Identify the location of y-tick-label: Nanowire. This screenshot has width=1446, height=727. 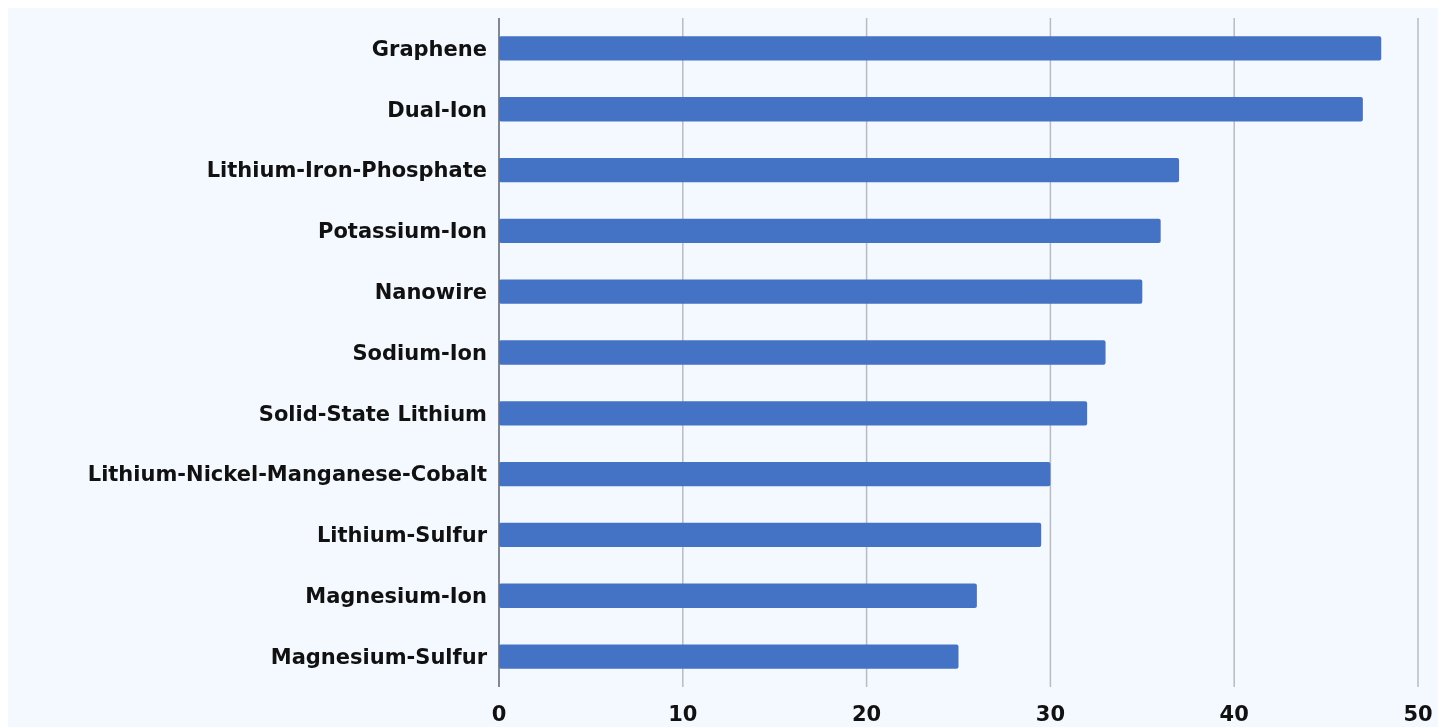
(430, 292).